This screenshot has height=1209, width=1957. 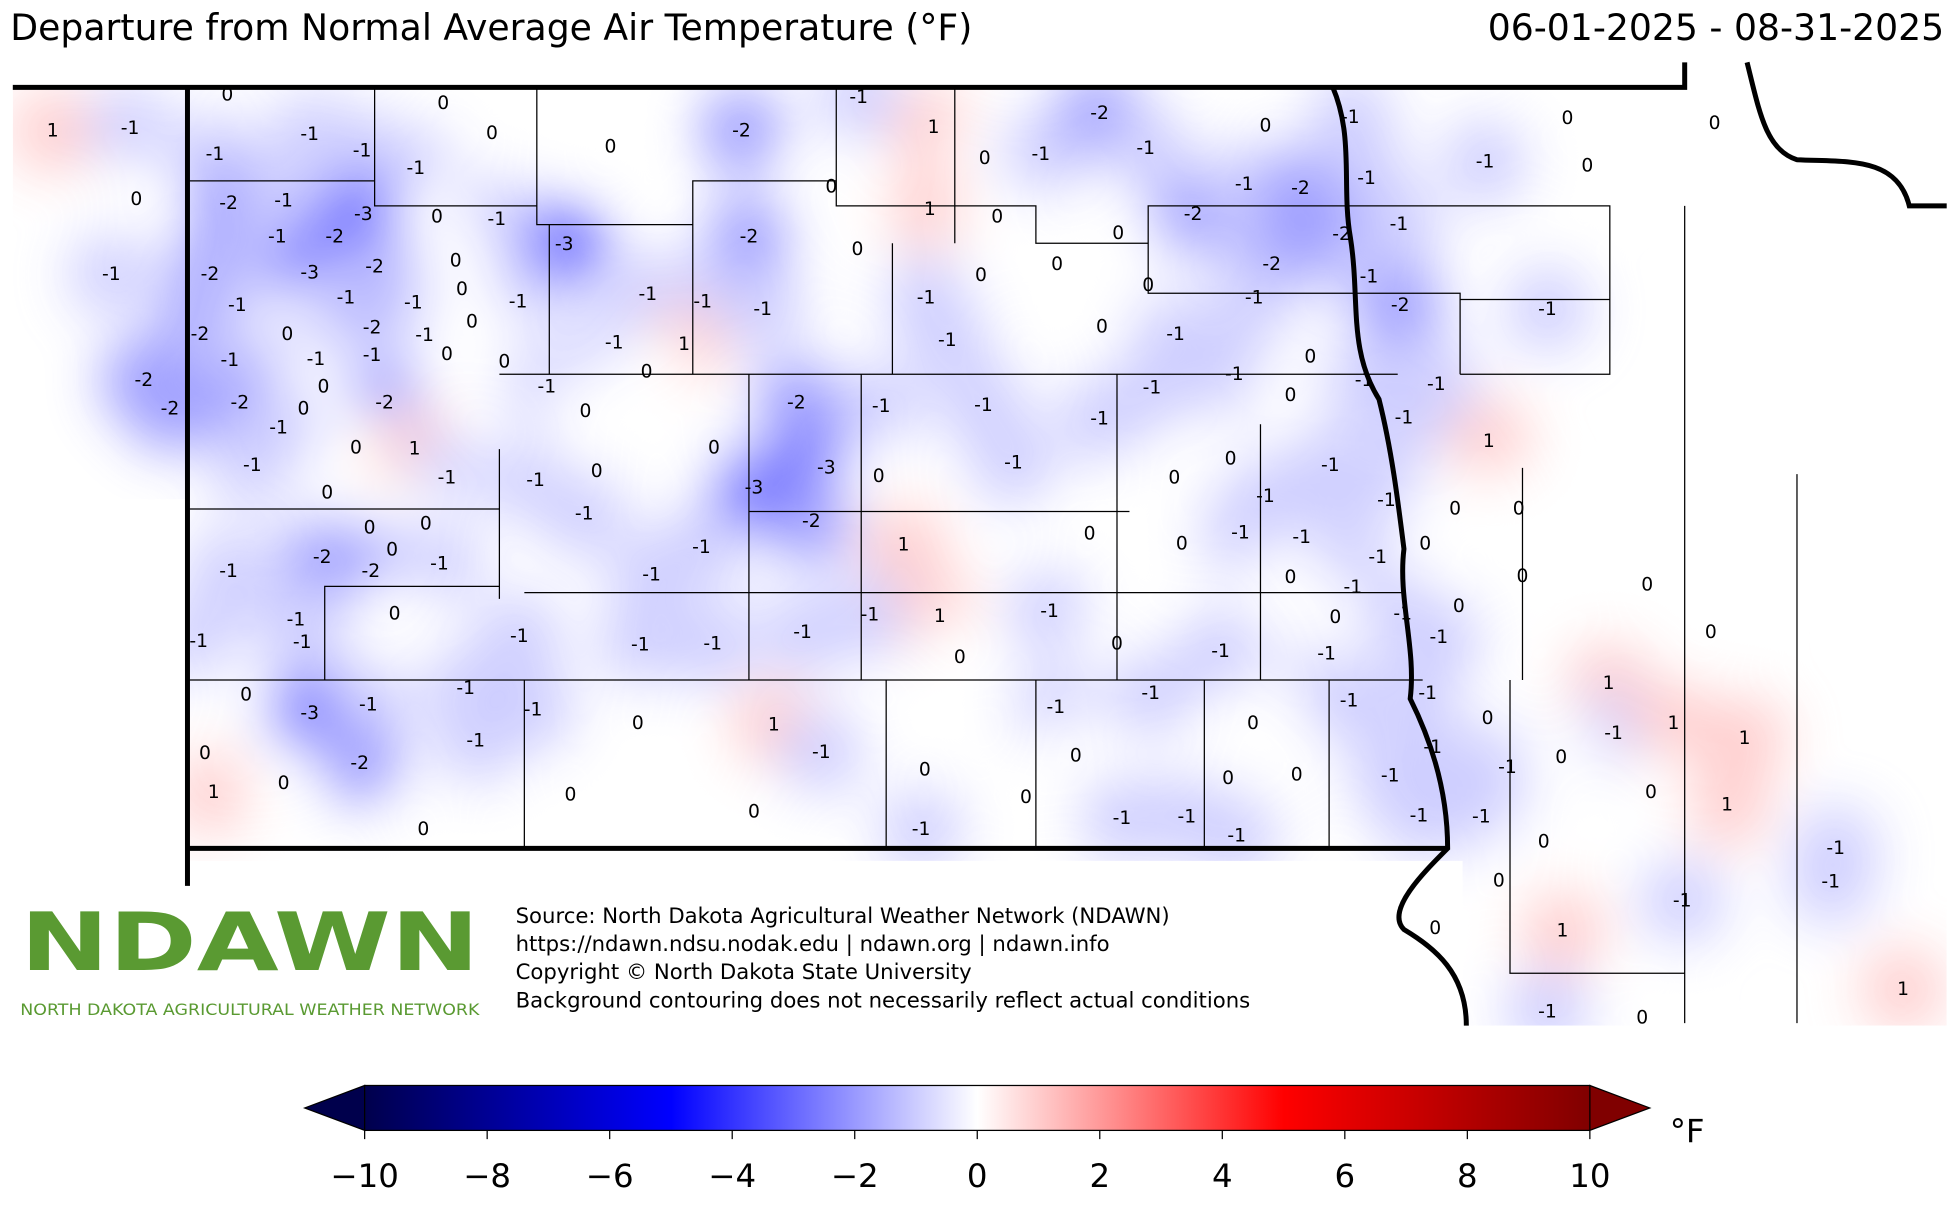 What do you see at coordinates (1716, 27) in the screenshot?
I see `date-range: 06-01-2025 - 08-31-2025` at bounding box center [1716, 27].